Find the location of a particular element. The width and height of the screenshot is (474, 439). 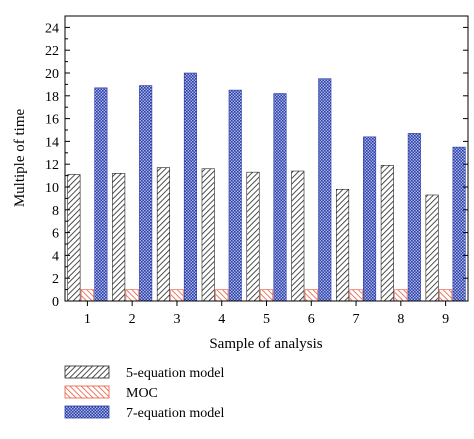

x-axis: 1 2 3 4 5 6 7 8 9 is located at coordinates (266, 314).